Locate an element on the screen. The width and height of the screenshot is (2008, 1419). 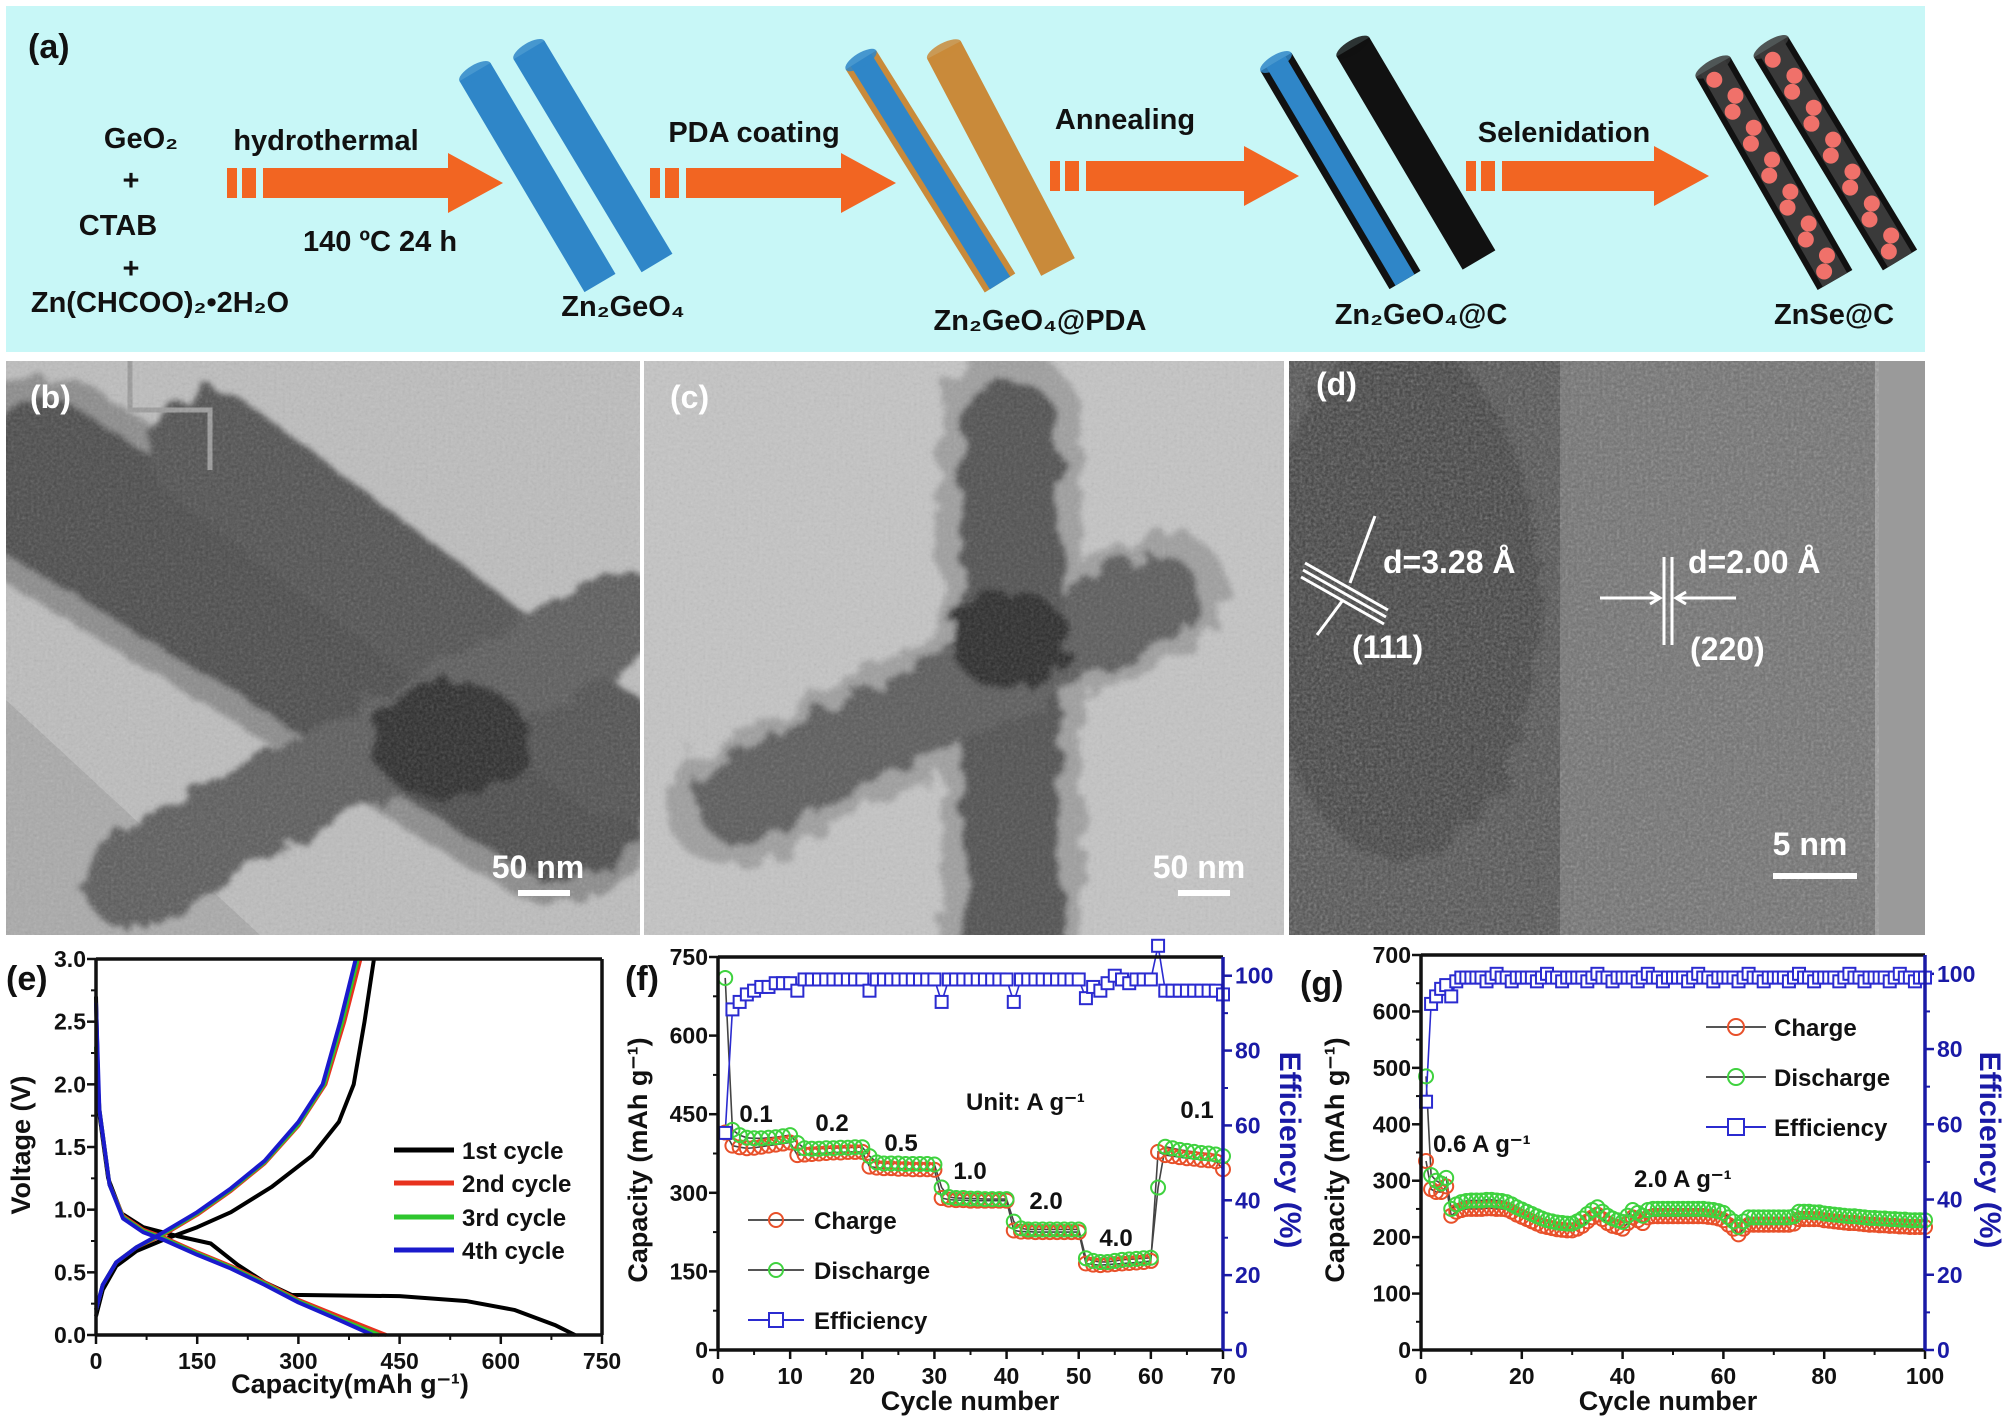
y2-tick-label: 20 is located at coordinates (1248, 1275).